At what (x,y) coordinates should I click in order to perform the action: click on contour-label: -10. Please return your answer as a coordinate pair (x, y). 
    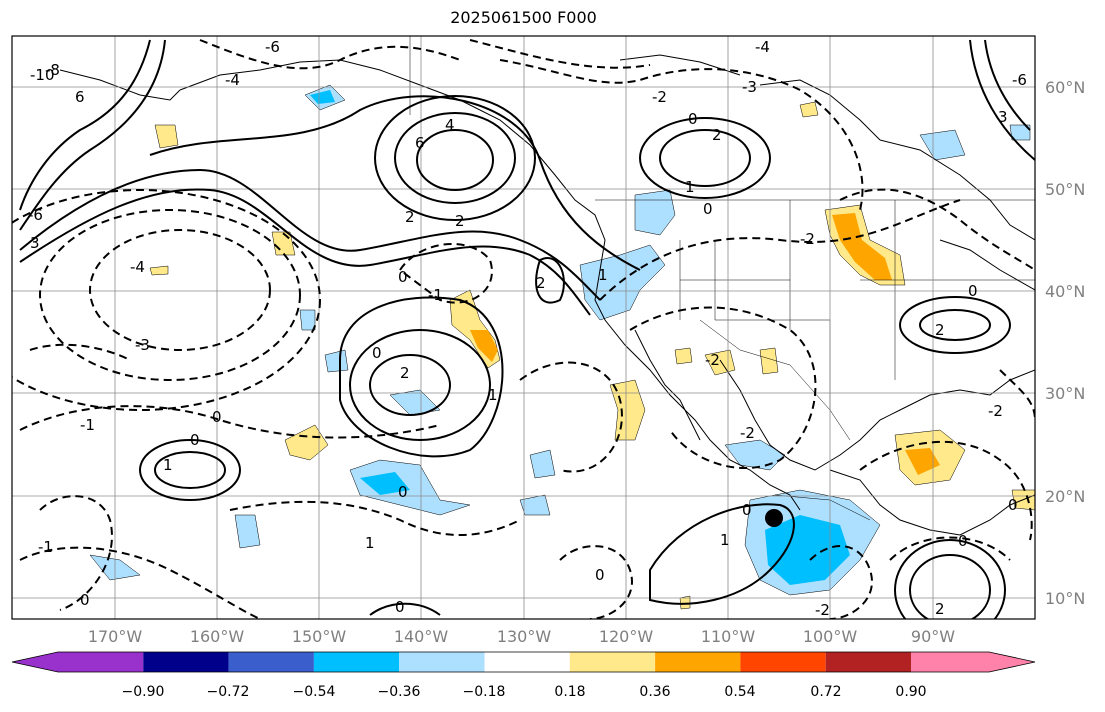
    Looking at the image, I should click on (42, 75).